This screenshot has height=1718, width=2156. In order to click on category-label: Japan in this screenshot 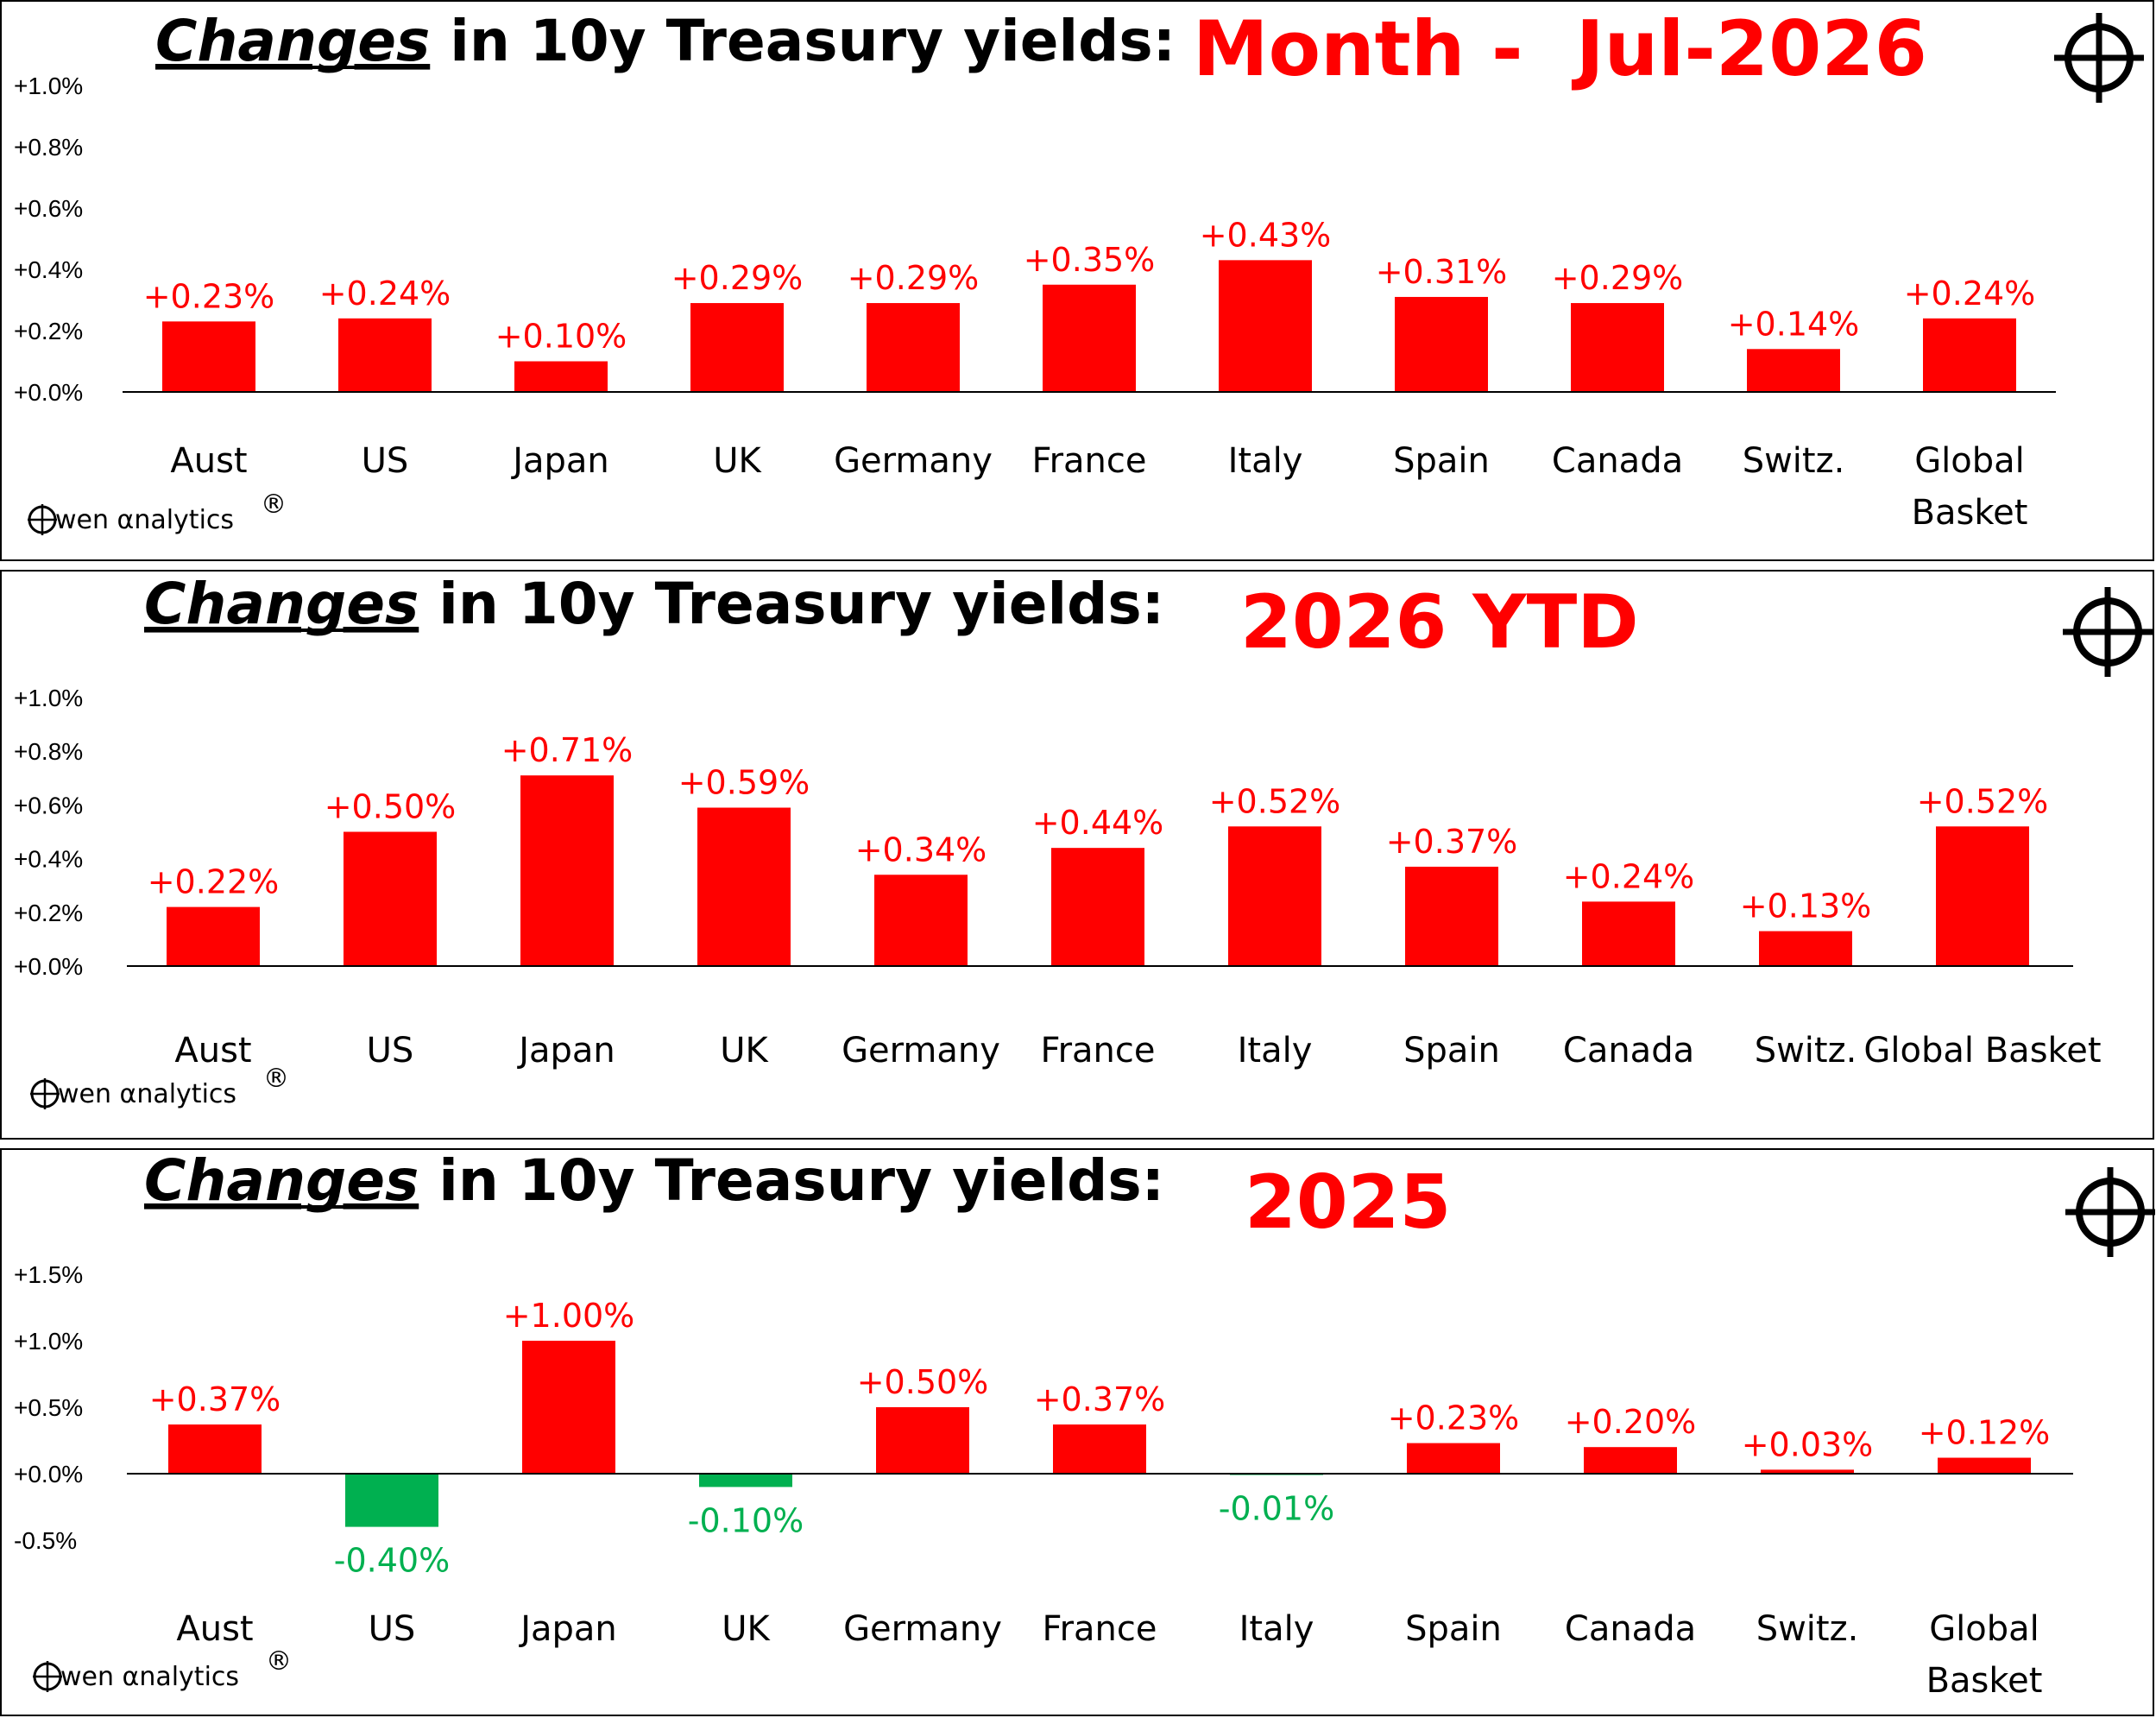, I will do `click(567, 1629)`.